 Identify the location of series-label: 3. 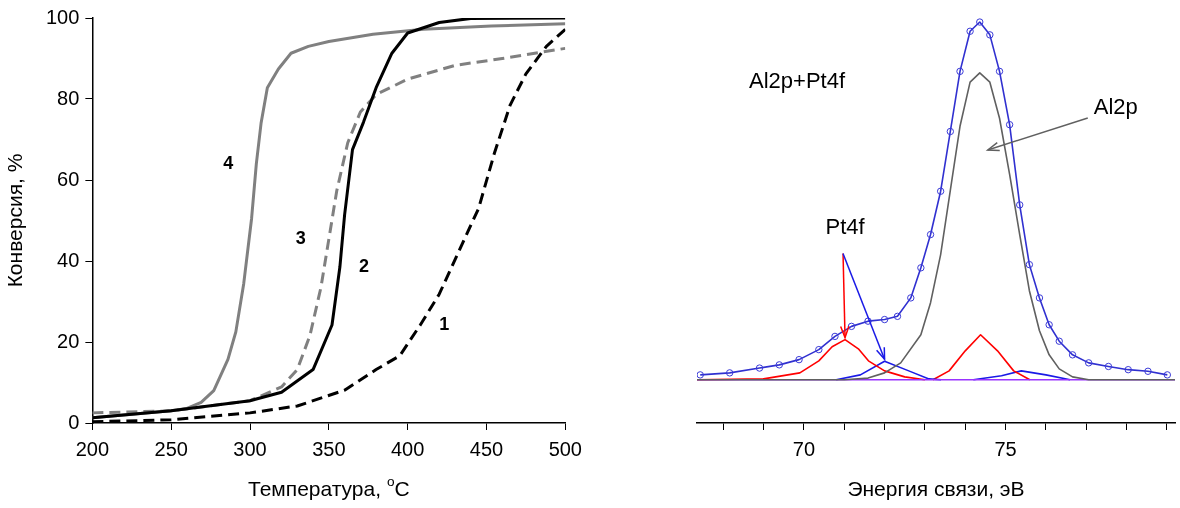
(300, 238).